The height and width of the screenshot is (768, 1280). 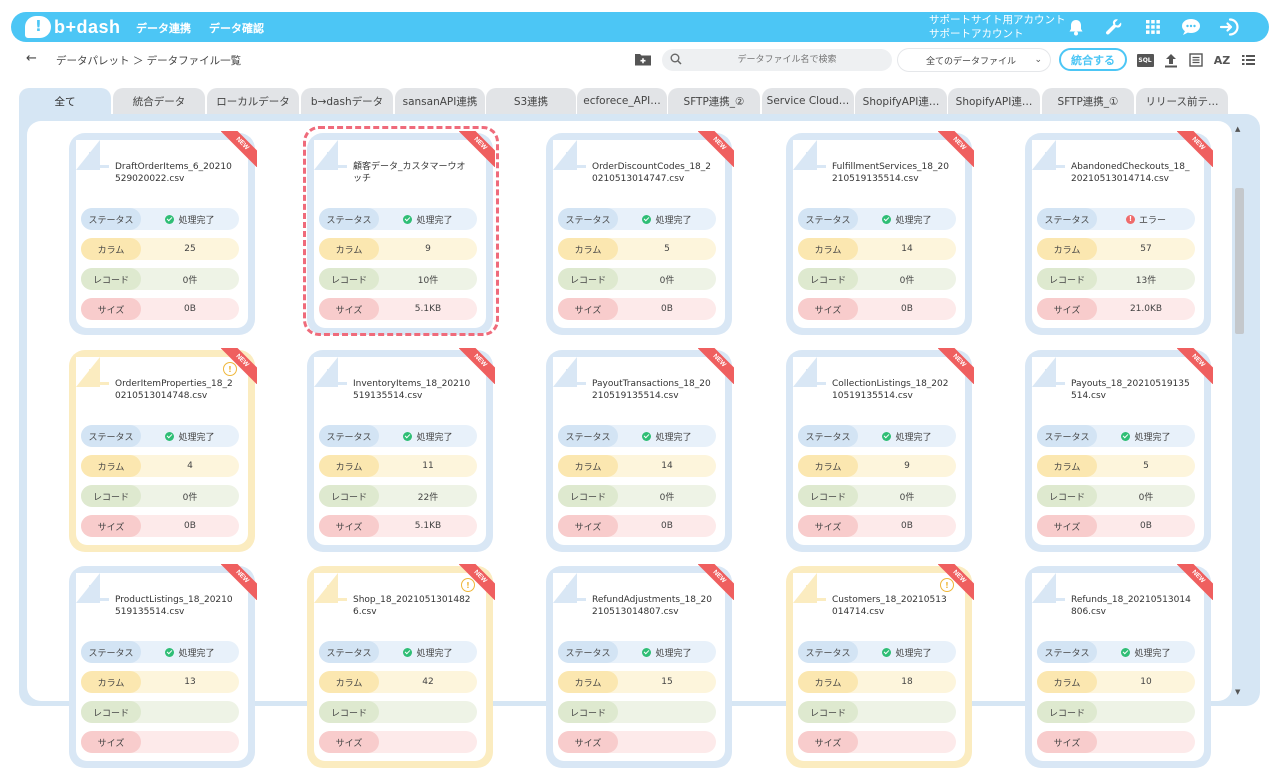 I want to click on filter-select-value: 全てのデータファイル, so click(x=971, y=61).